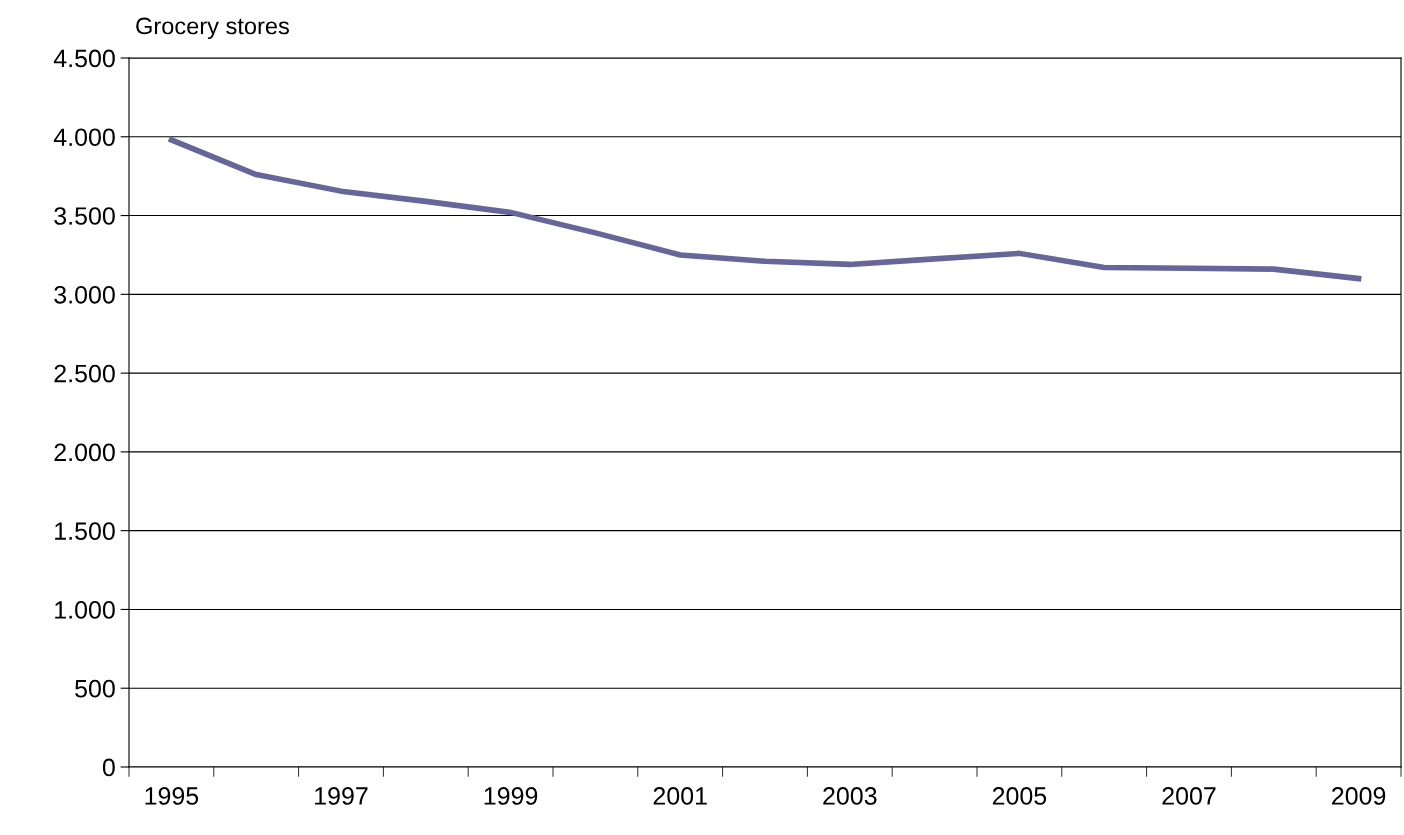 The image size is (1404, 835). I want to click on x-tick-label: 2001, so click(680, 796).